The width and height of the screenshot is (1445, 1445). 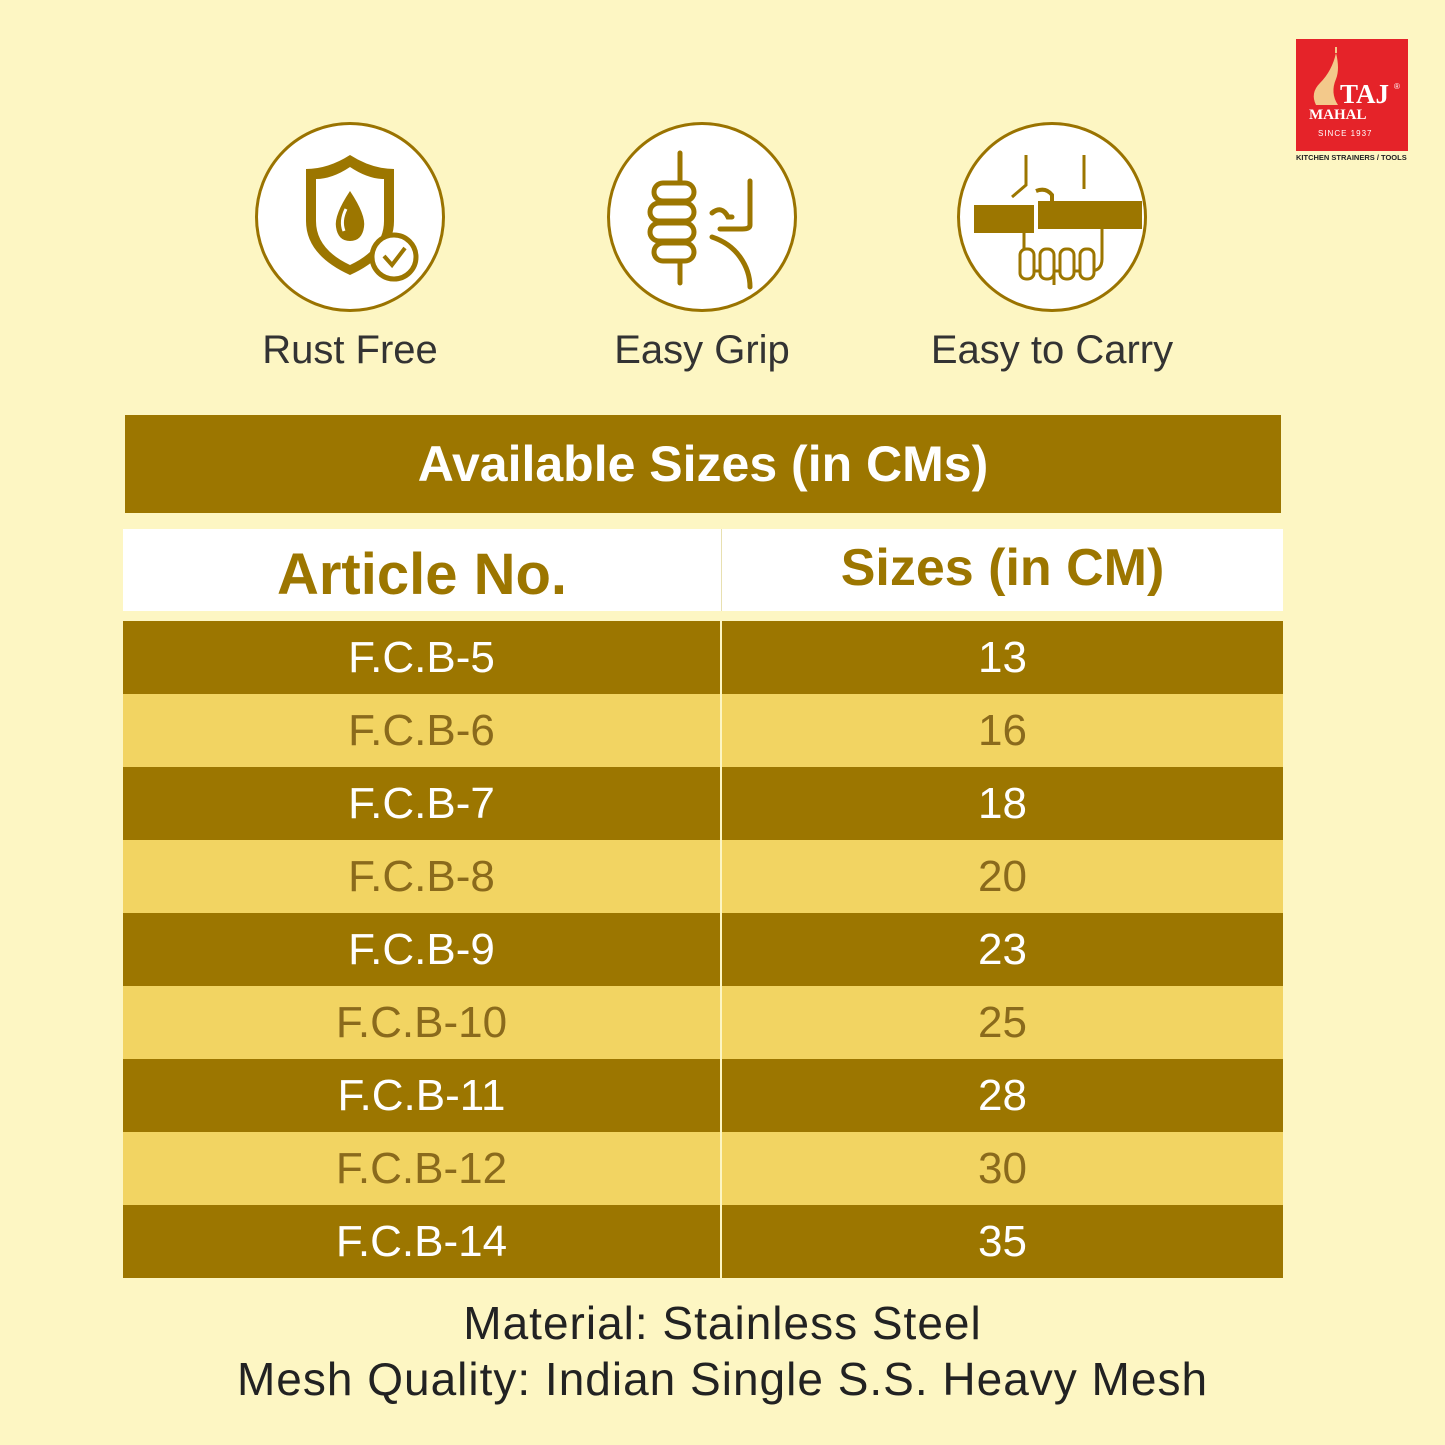 What do you see at coordinates (1002, 1095) in the screenshot?
I see `size-cell: 28` at bounding box center [1002, 1095].